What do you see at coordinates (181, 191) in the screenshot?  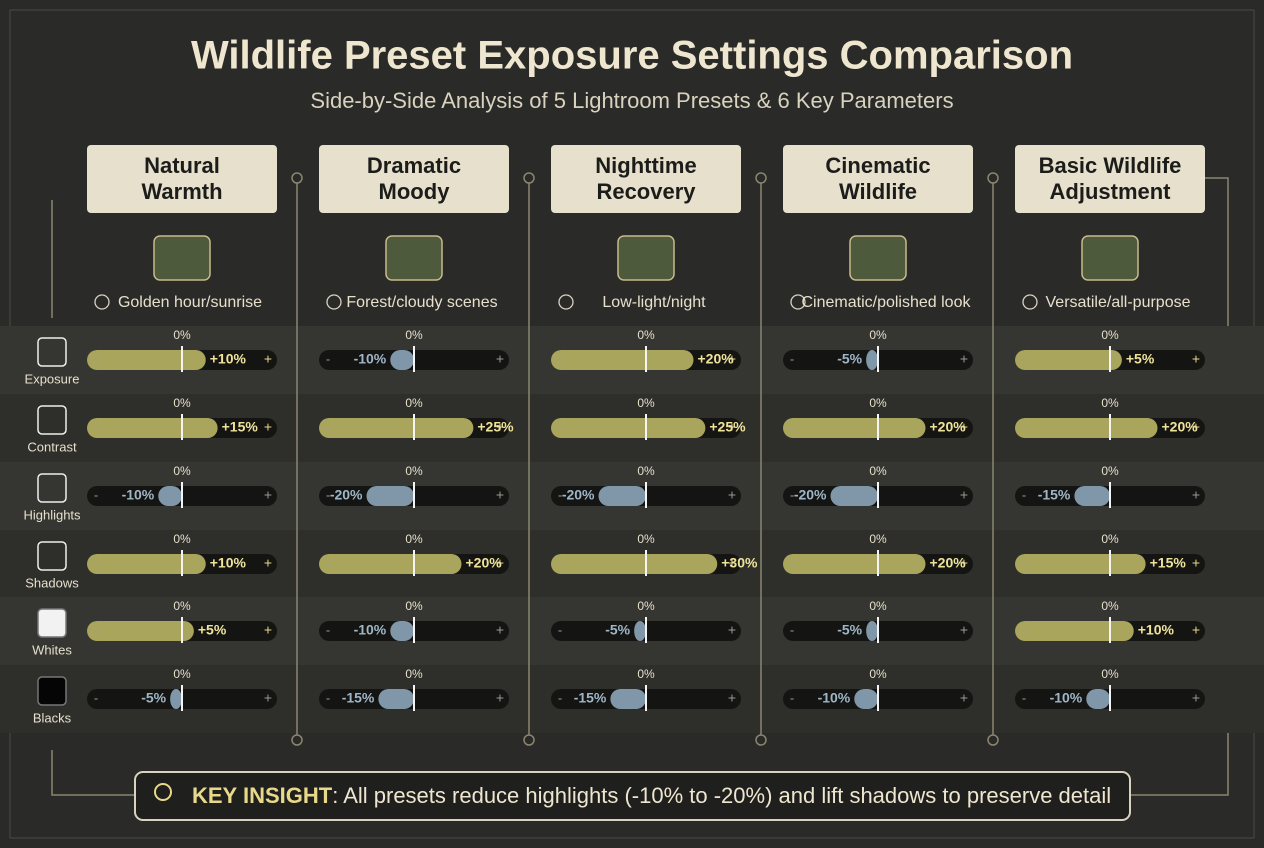 I see `preset-name: Warmth` at bounding box center [181, 191].